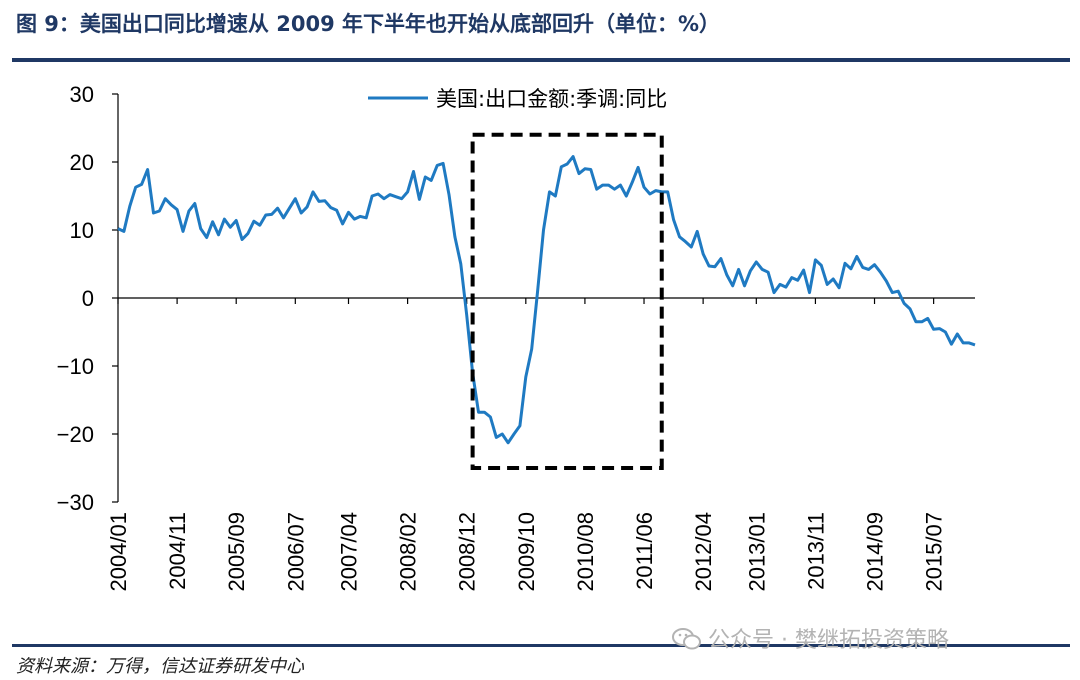 This screenshot has width=1080, height=680. Describe the element at coordinates (934, 552) in the screenshot. I see `x-tick-label: 2015/07` at that location.